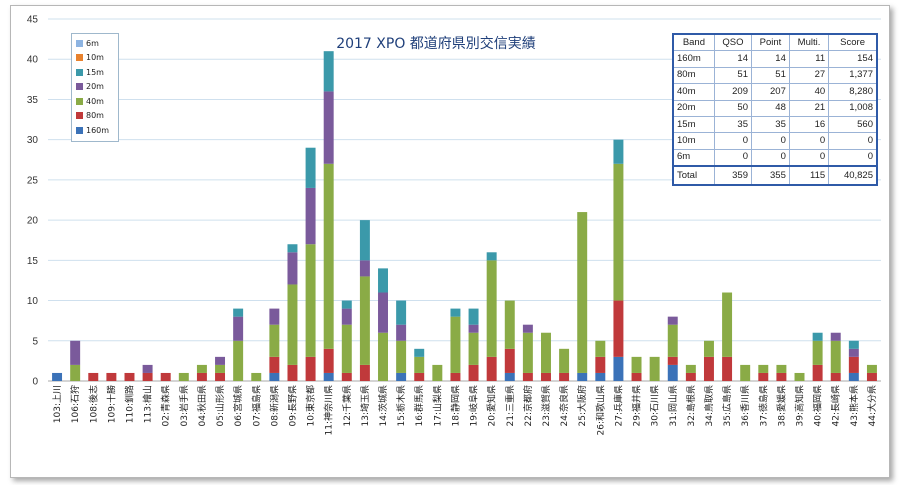  Describe the element at coordinates (238, 406) in the screenshot. I see `x-tick-label: 06:宮城県` at that location.